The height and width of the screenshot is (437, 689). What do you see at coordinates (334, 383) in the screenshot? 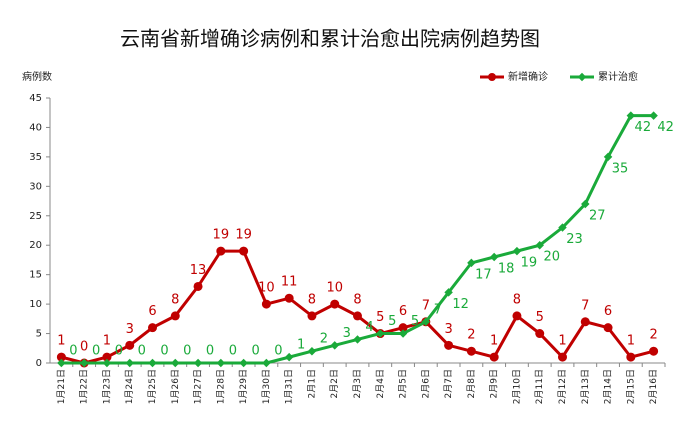
I see `x-tick-label: 2月2日` at bounding box center [334, 383].